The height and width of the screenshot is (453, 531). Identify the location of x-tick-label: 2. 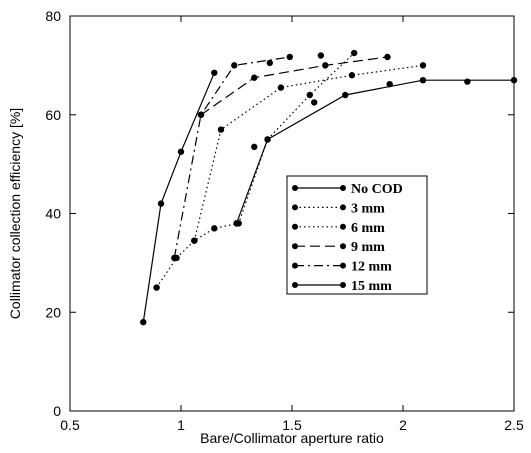
(403, 425).